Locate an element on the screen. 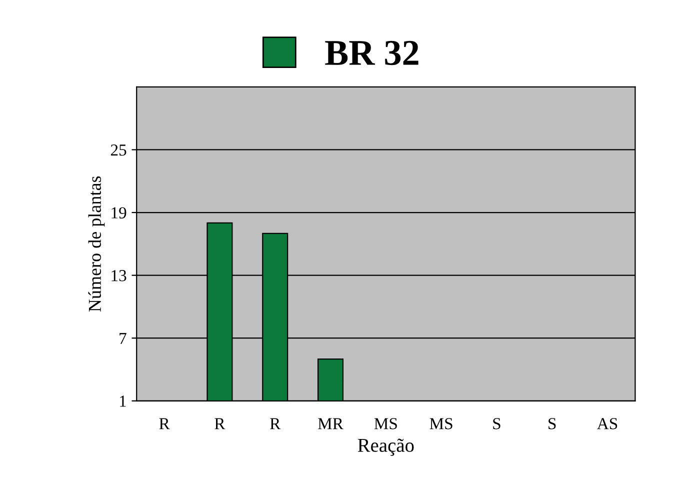 This screenshot has height=483, width=683. x-tick-label: MR is located at coordinates (331, 424).